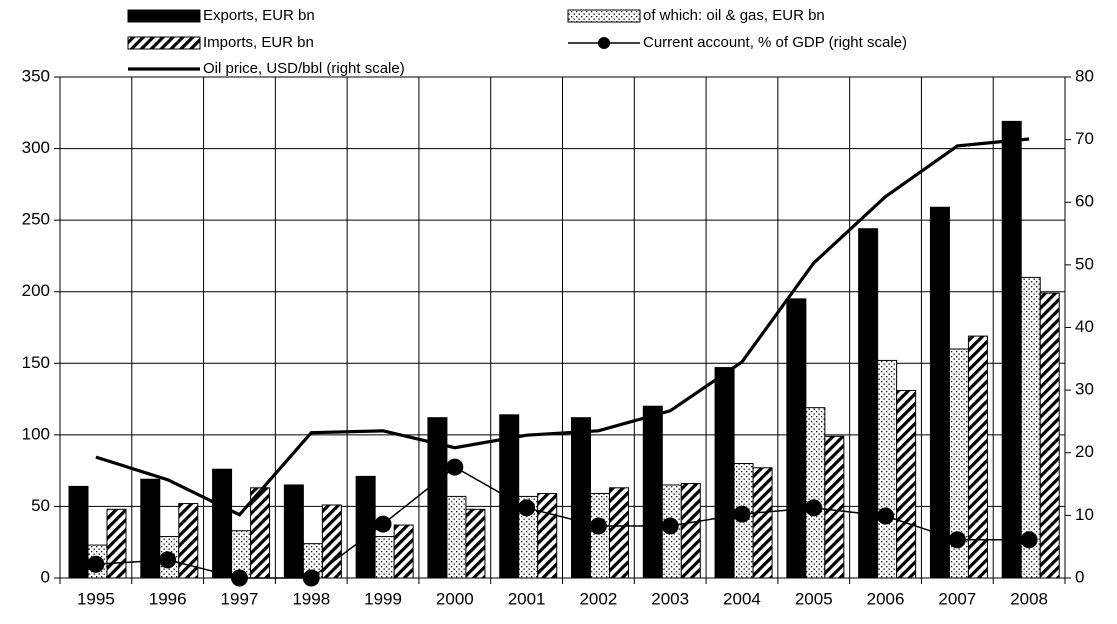 Image resolution: width=1117 pixels, height=624 pixels. What do you see at coordinates (1084, 514) in the screenshot?
I see `y2-tick-label: 10` at bounding box center [1084, 514].